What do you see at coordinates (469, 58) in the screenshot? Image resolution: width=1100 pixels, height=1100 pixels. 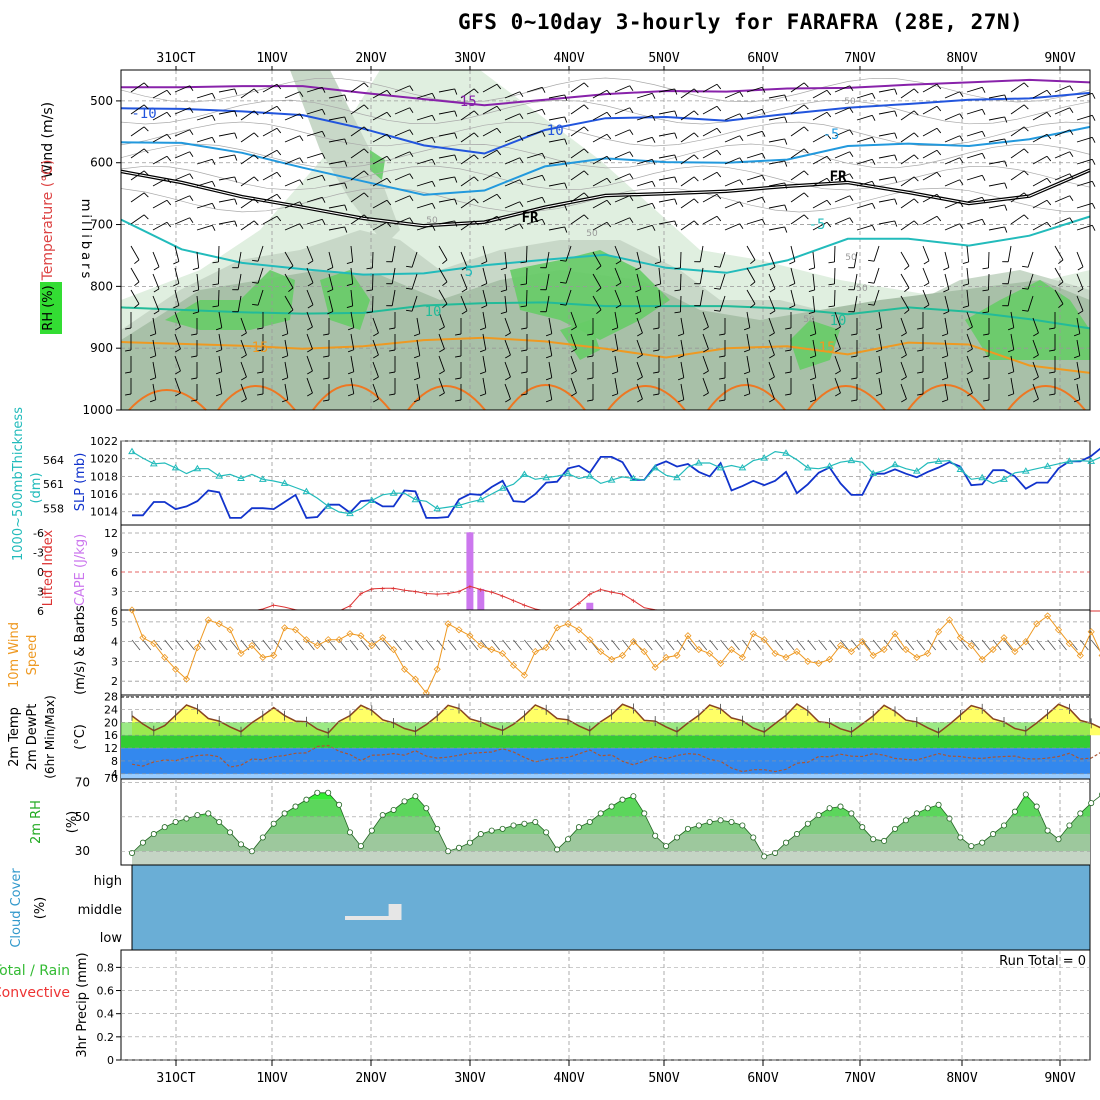 I see `top-date-label: 3NOV` at bounding box center [469, 58].